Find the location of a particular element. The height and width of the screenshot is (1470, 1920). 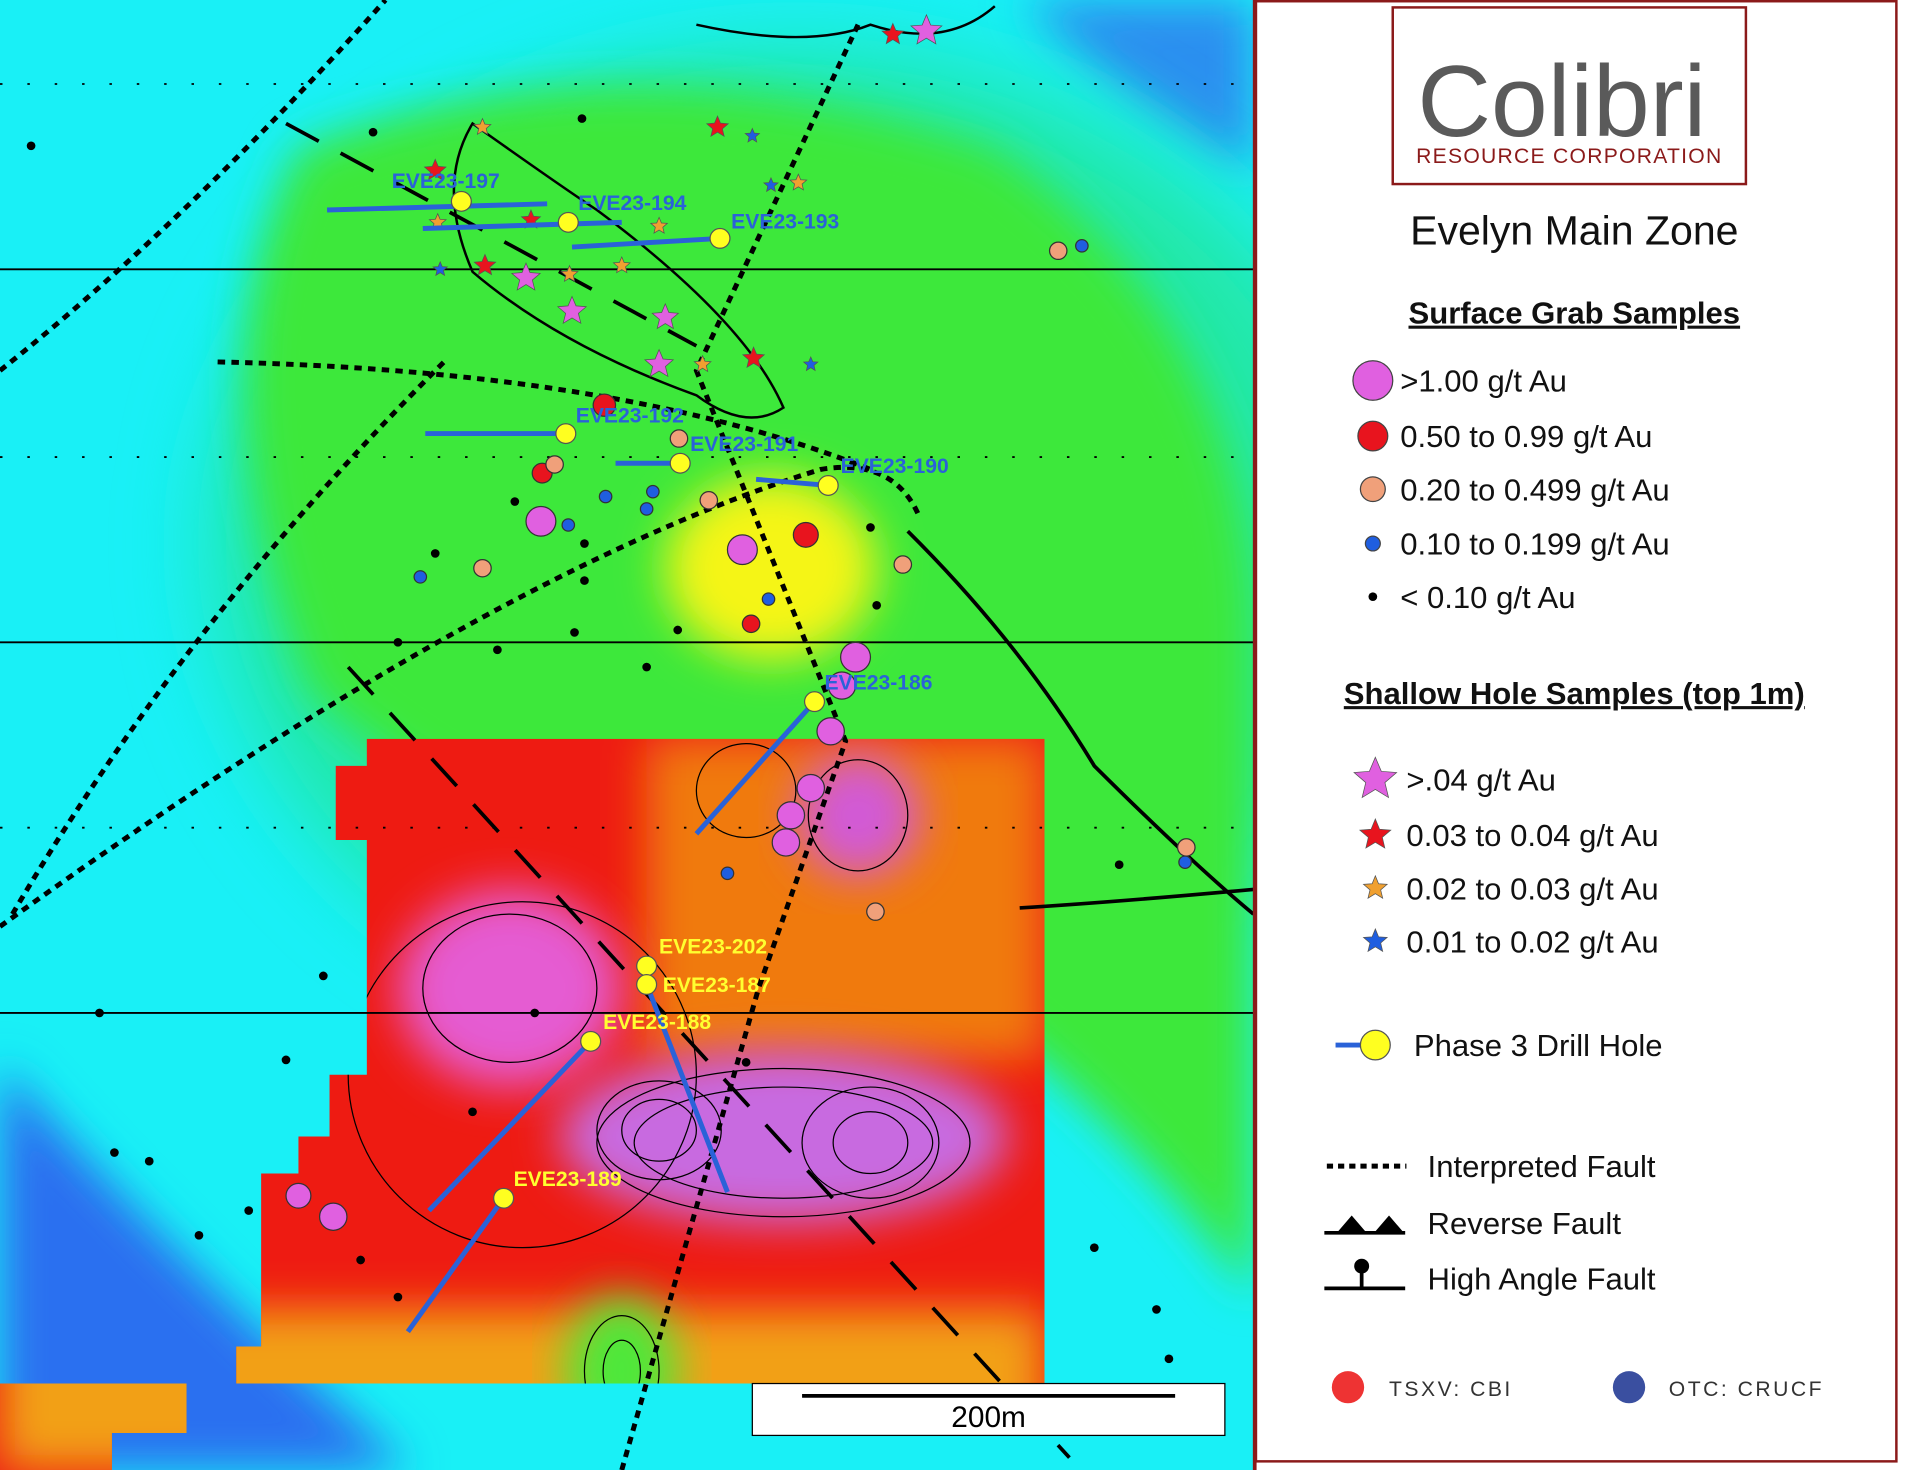

legend-label: Reverse Fault is located at coordinates (1525, 1223).